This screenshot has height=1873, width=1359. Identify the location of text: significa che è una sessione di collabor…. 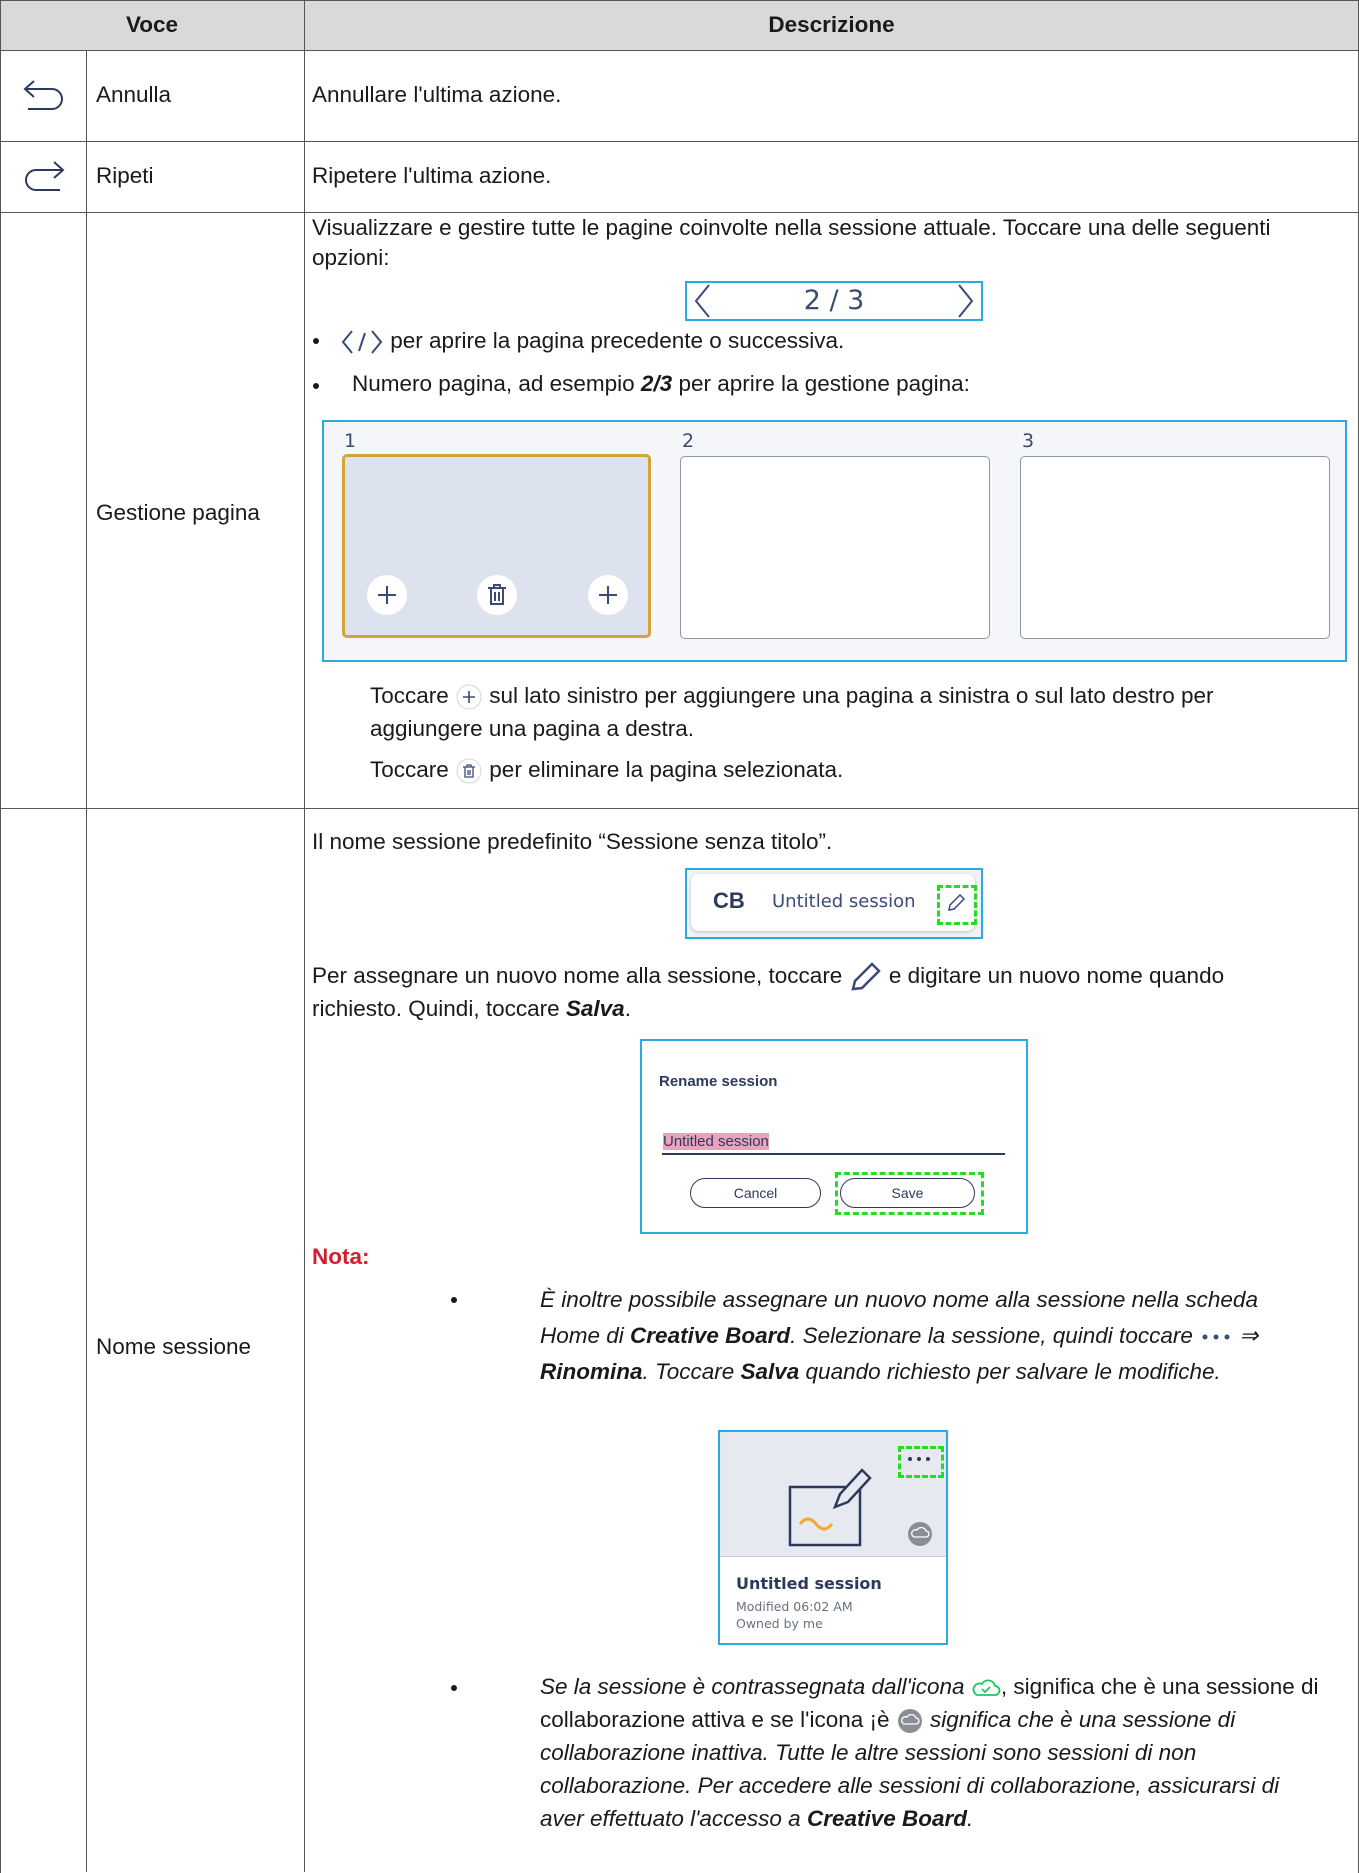
(910, 1769).